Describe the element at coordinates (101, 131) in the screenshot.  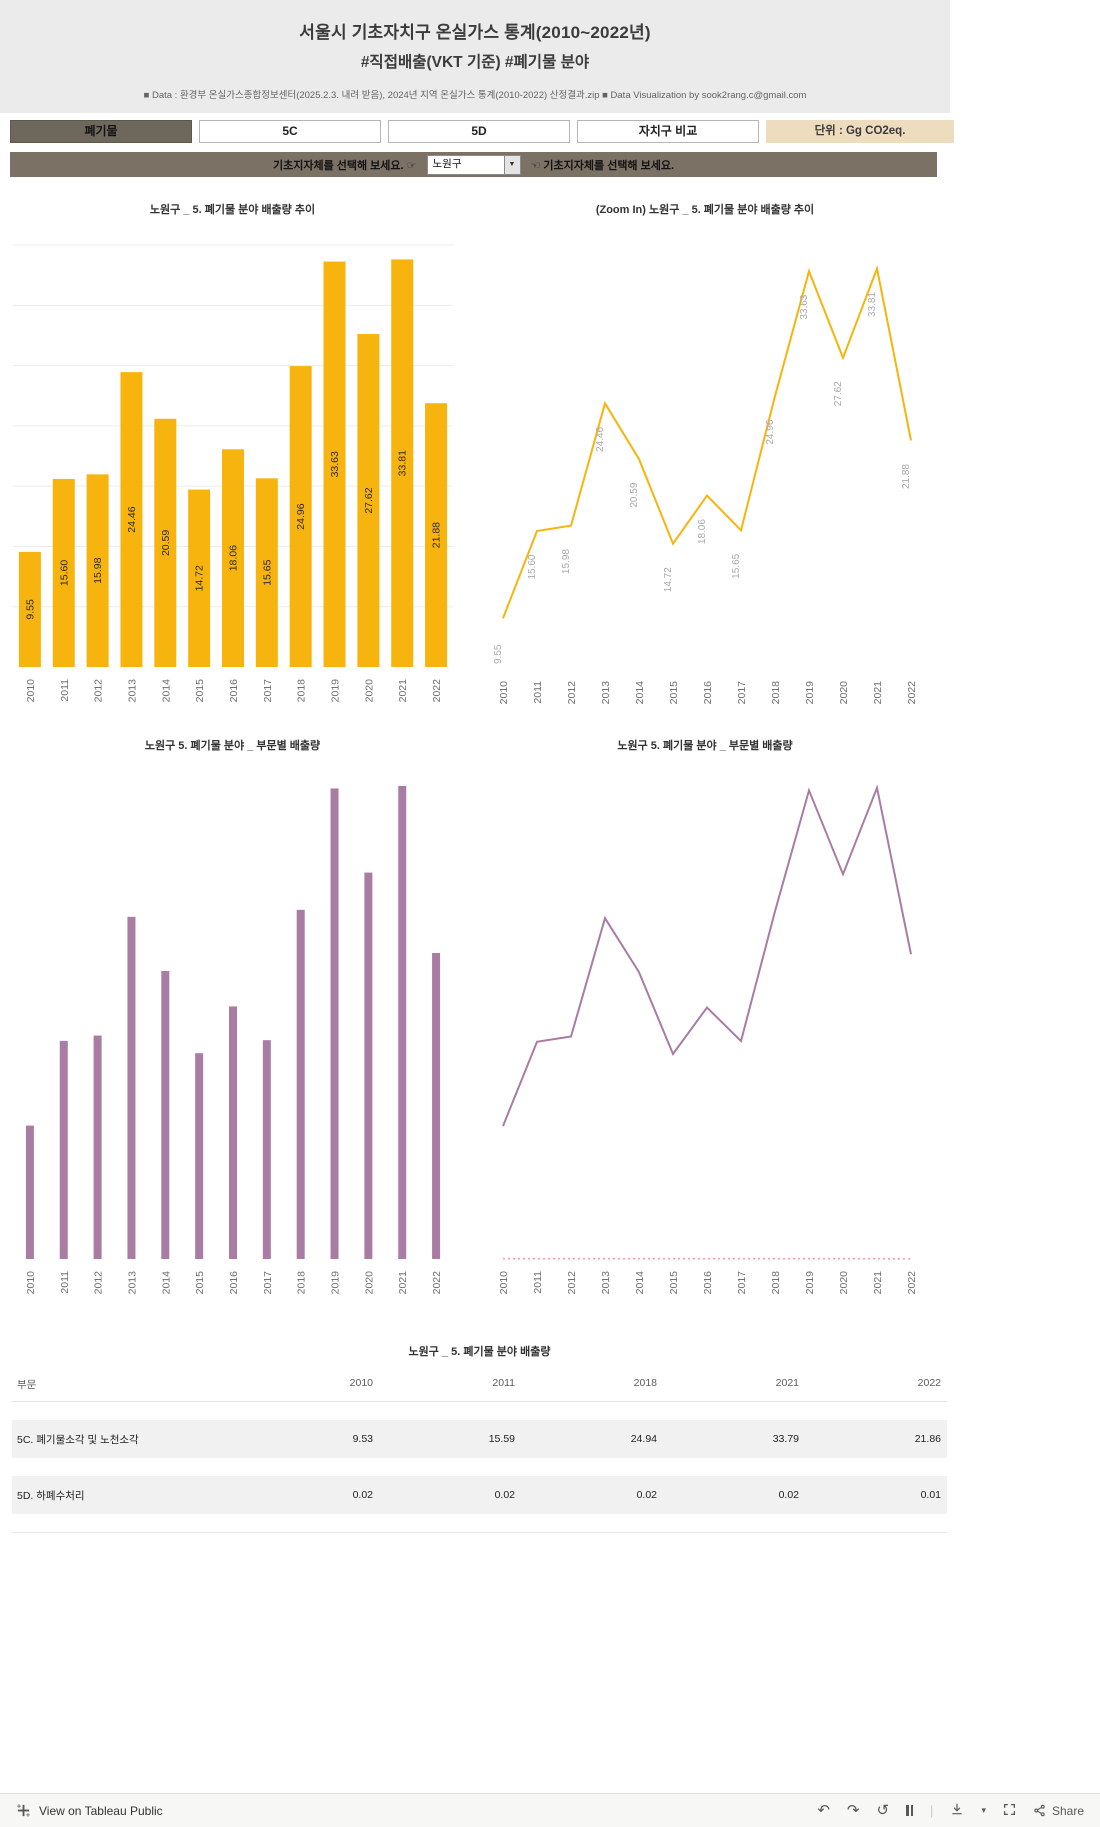
I see `tab-waste: 폐기물` at that location.